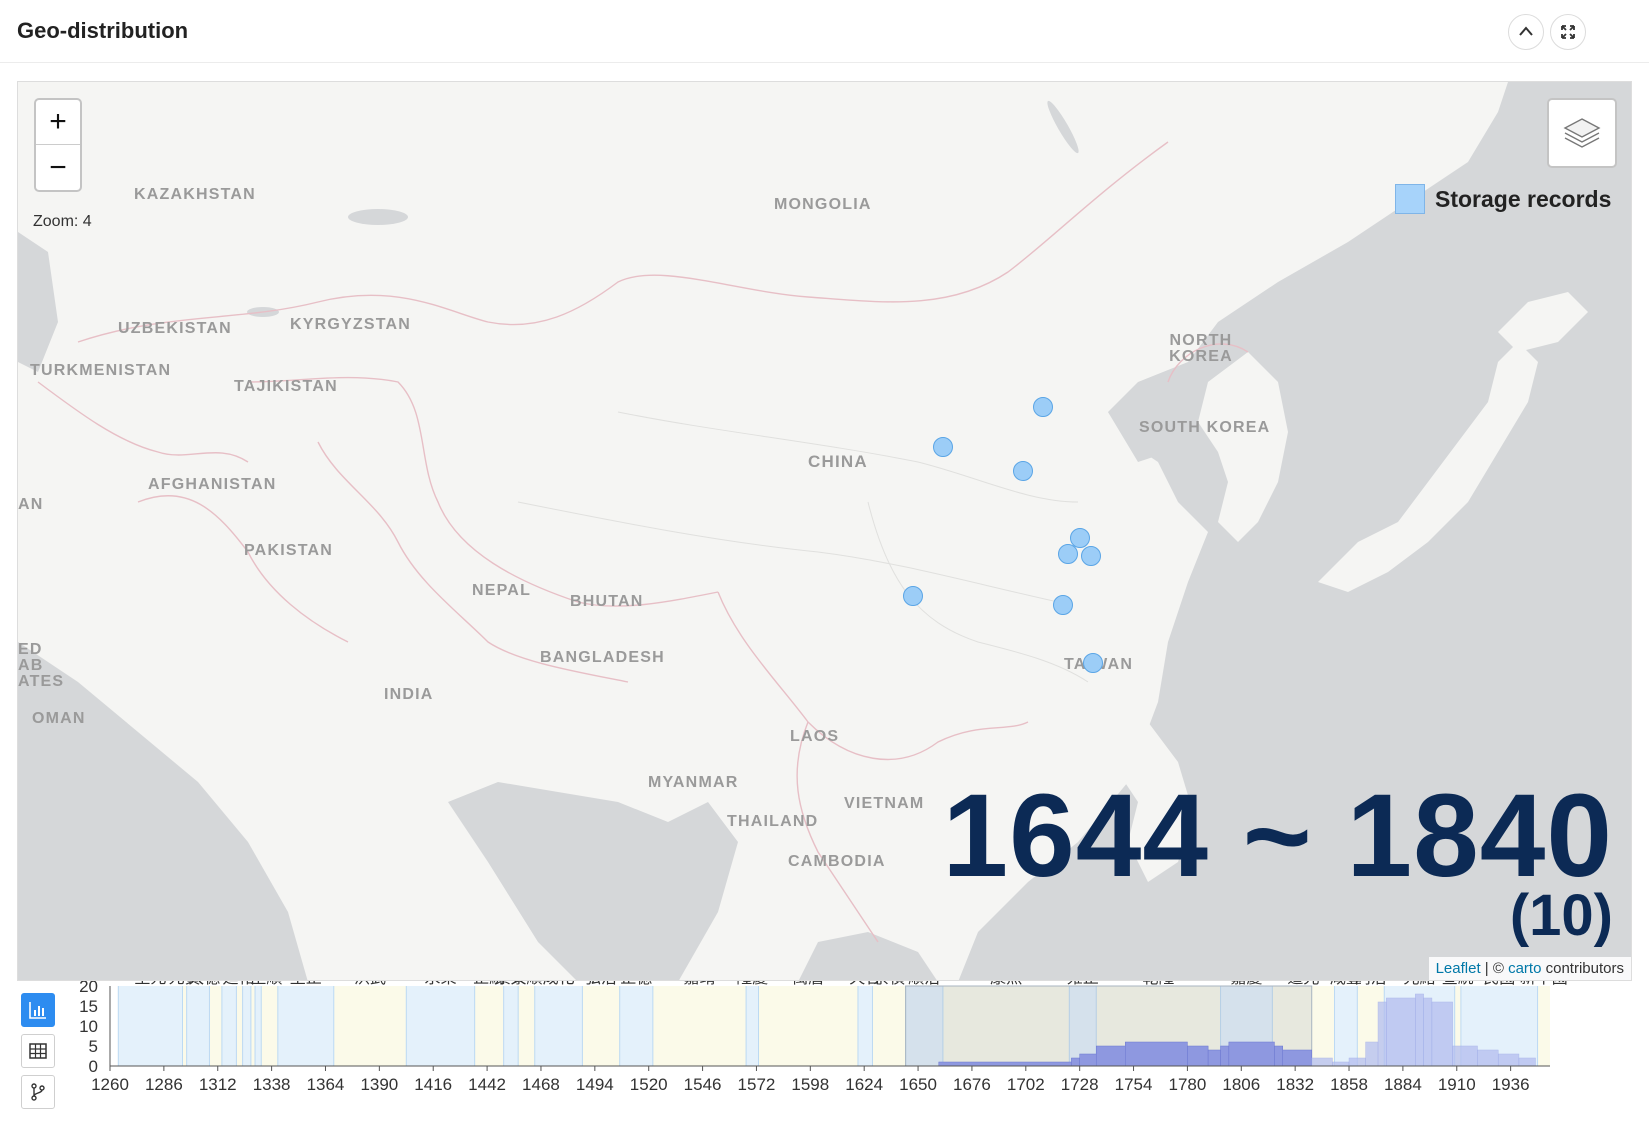 Image resolution: width=1649 pixels, height=1138 pixels. What do you see at coordinates (1544, 984) in the screenshot?
I see `era-label: 新中國` at bounding box center [1544, 984].